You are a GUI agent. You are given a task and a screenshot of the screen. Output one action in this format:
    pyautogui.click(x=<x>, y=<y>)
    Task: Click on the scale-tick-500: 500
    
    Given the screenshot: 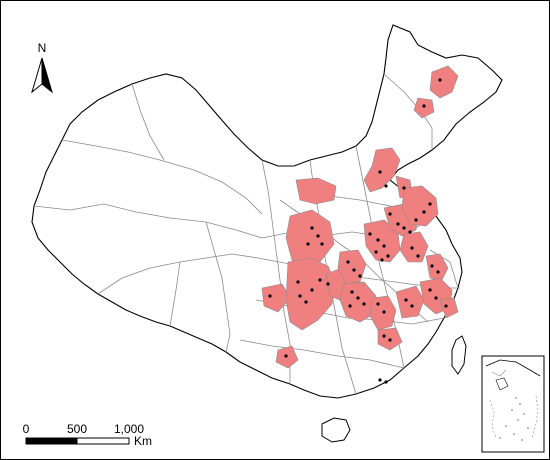 What is the action you would take?
    pyautogui.click(x=77, y=429)
    